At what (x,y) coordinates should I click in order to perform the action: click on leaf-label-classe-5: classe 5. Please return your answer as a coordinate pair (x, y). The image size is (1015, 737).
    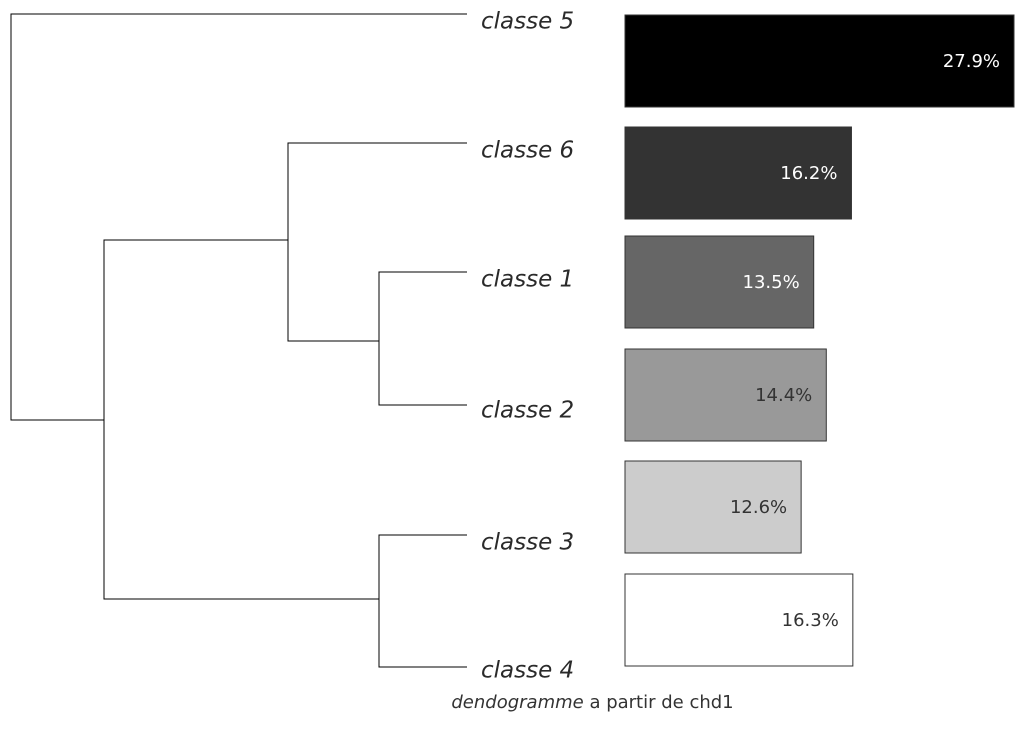
    Looking at the image, I should click on (527, 22).